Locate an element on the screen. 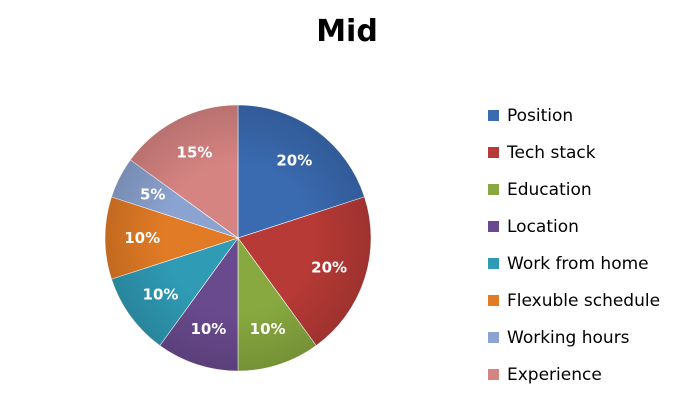 The height and width of the screenshot is (415, 694). legend-item: Education is located at coordinates (574, 189).